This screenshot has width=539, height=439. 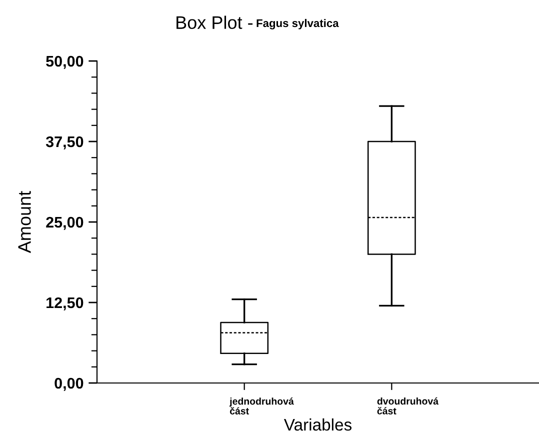 What do you see at coordinates (65, 223) in the screenshot?
I see `y-tick-label: 25,00` at bounding box center [65, 223].